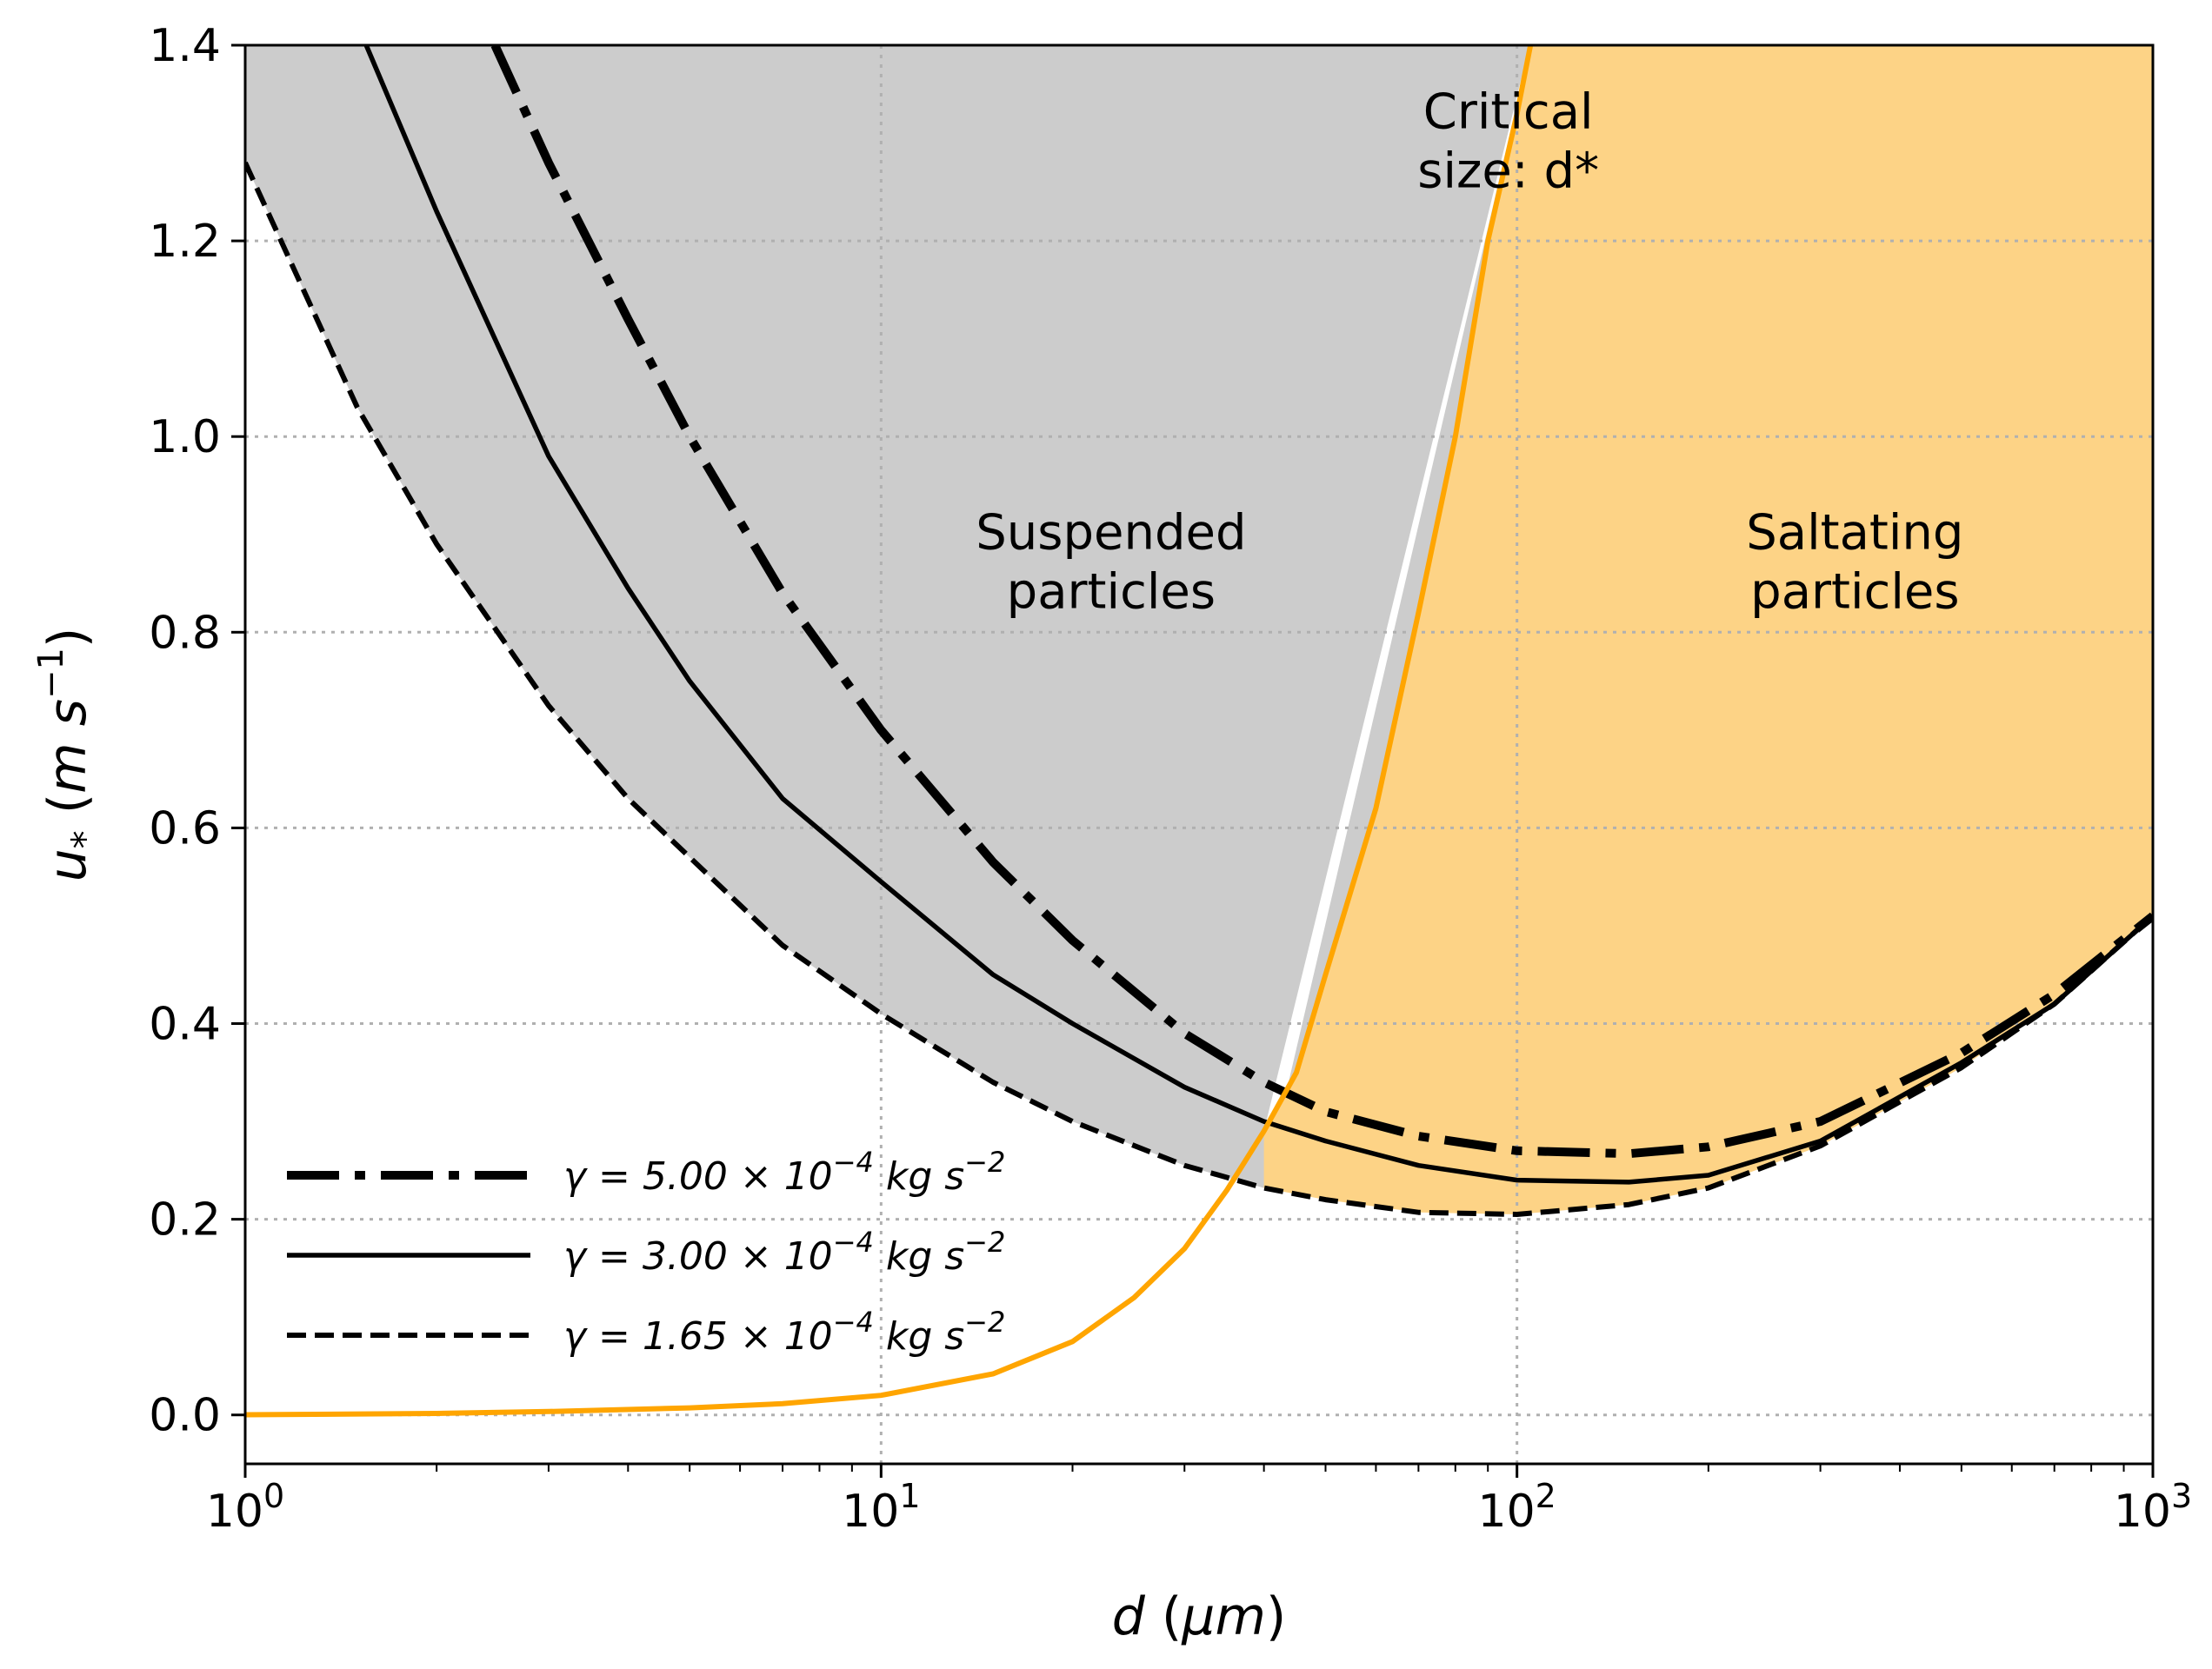  Describe the element at coordinates (1855, 563) in the screenshot. I see `region-label-saltating: Saltating particles` at that location.